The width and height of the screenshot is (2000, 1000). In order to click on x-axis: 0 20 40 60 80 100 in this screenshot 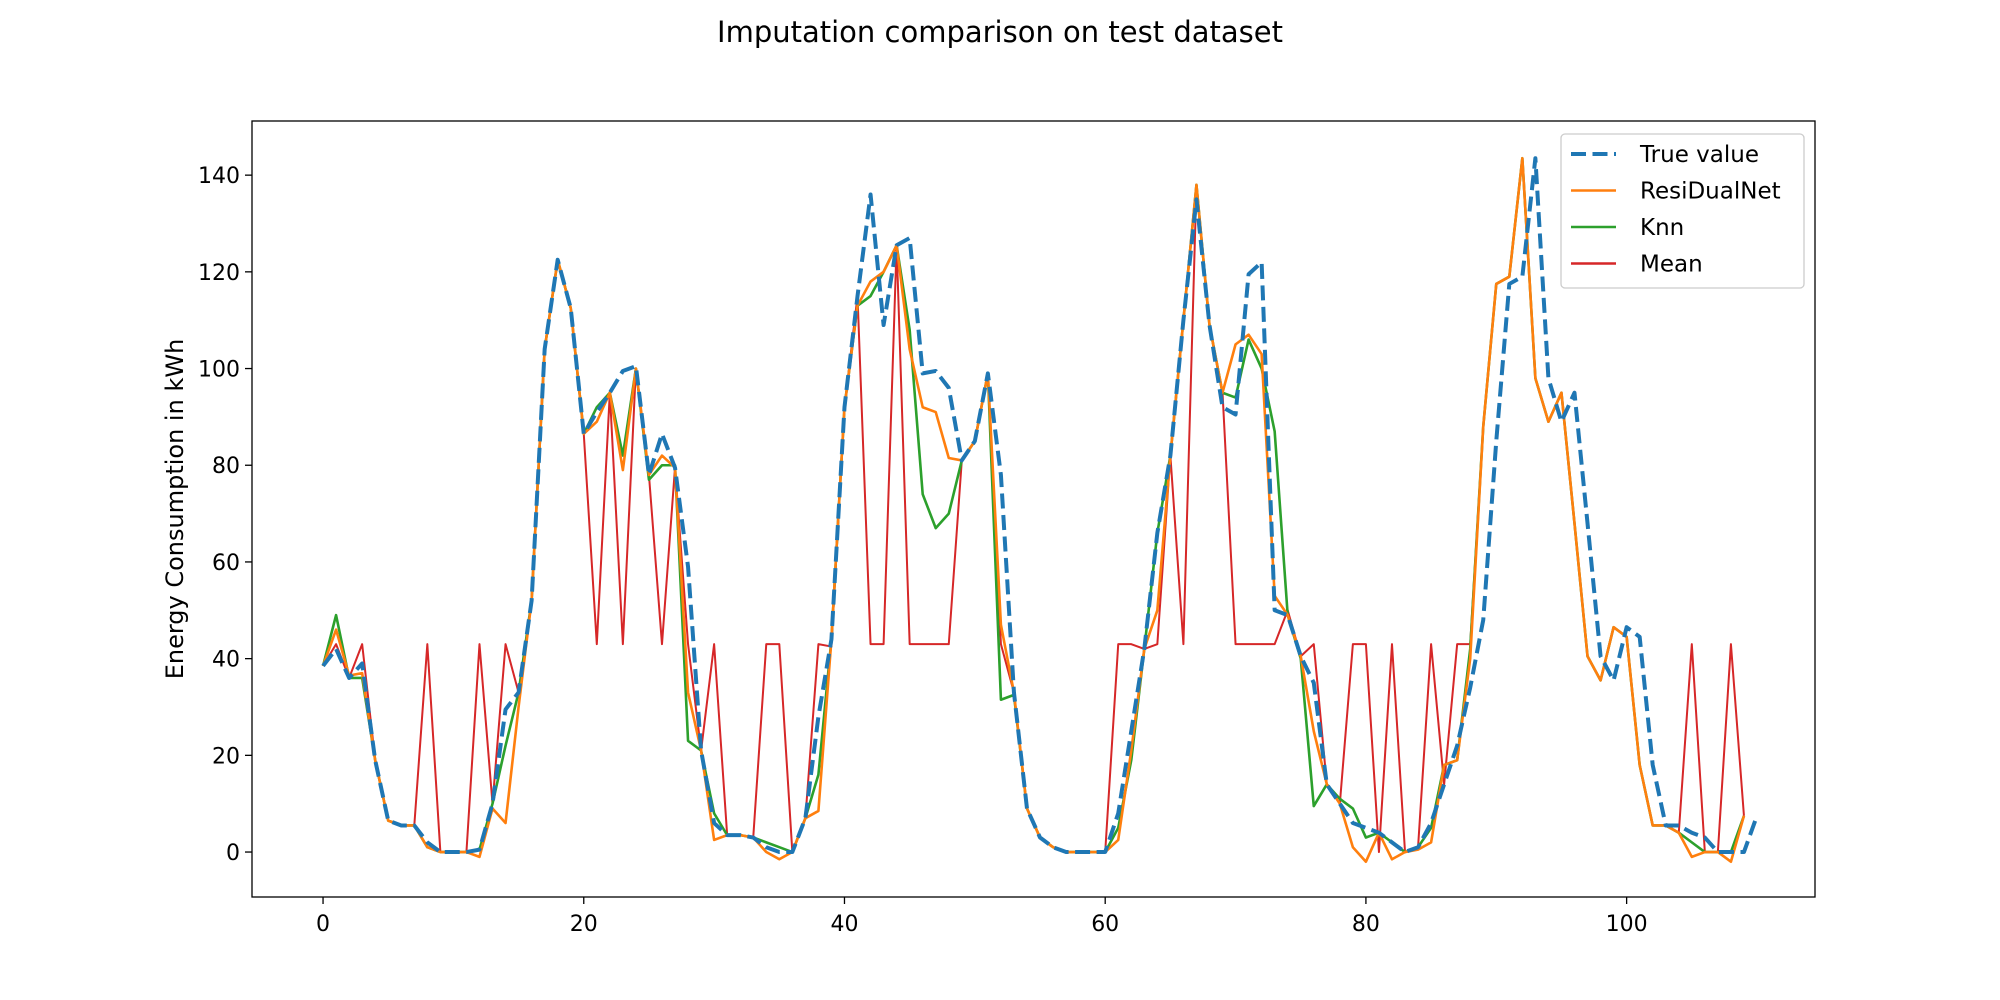, I will do `click(982, 917)`.